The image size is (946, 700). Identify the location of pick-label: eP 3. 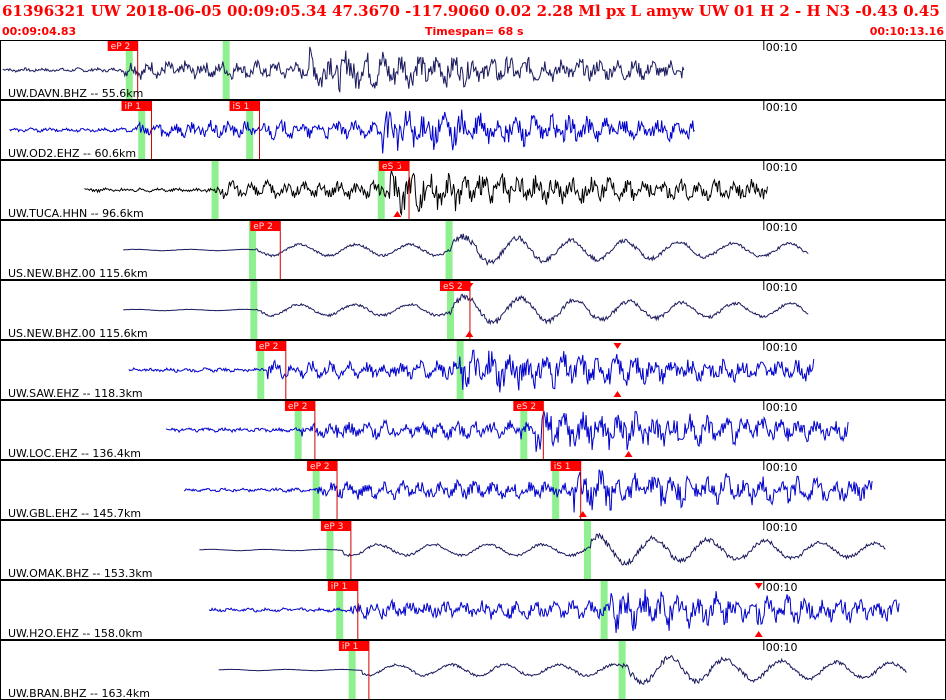
(334, 527).